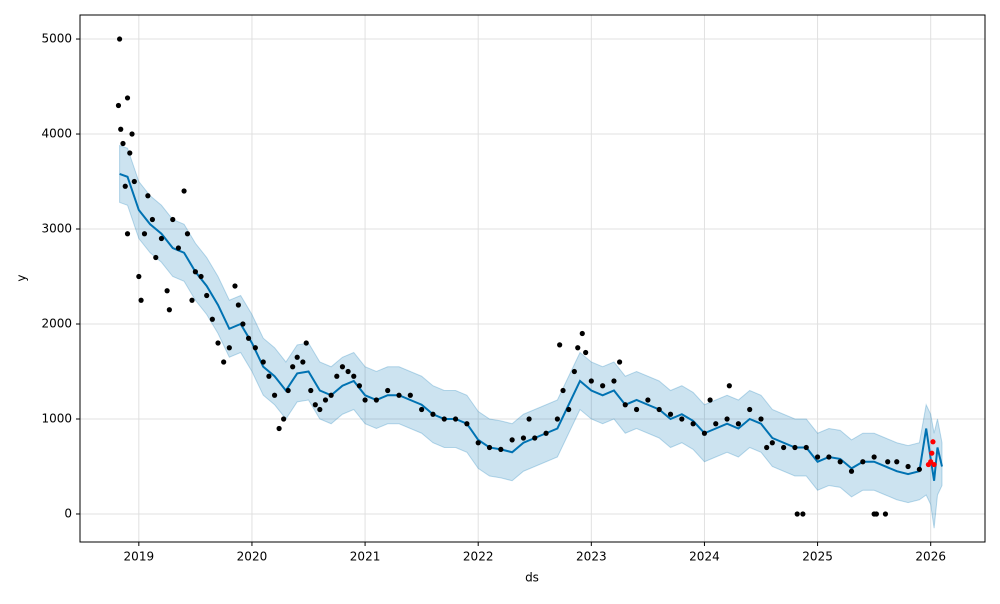 The width and height of the screenshot is (1000, 604). Describe the element at coordinates (532, 578) in the screenshot. I see `x-axis-label: ds` at that location.